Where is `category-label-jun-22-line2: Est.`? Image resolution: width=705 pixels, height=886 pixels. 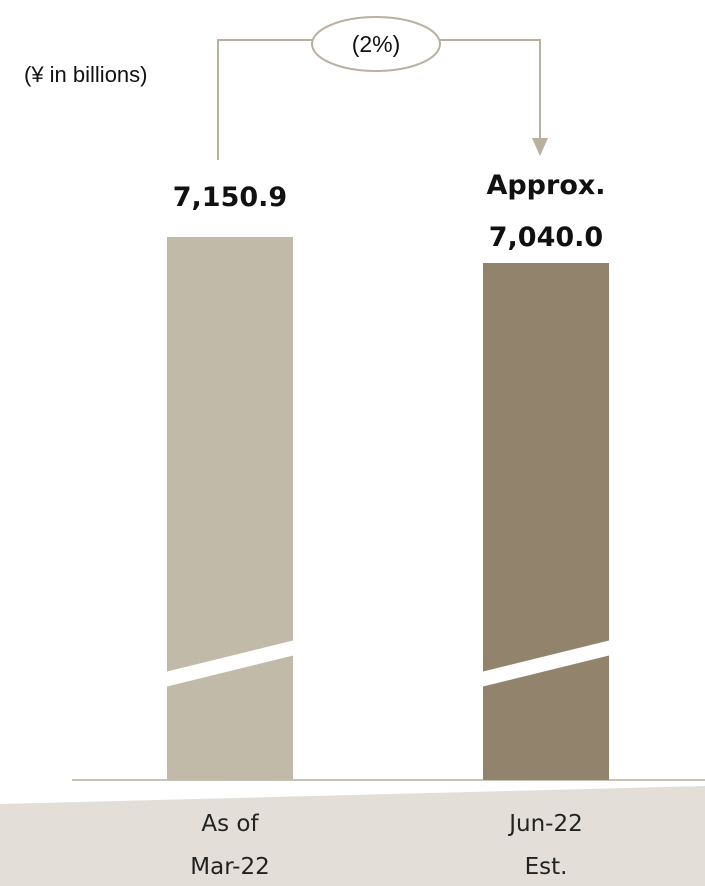
category-label-jun-22-line2: Est. is located at coordinates (546, 867).